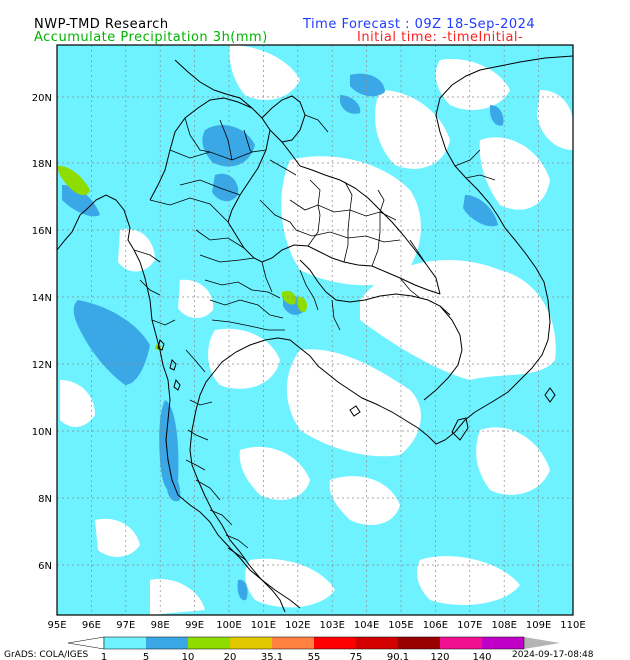 This screenshot has width=630, height=660. I want to click on lon-tick-label: 104E, so click(366, 625).